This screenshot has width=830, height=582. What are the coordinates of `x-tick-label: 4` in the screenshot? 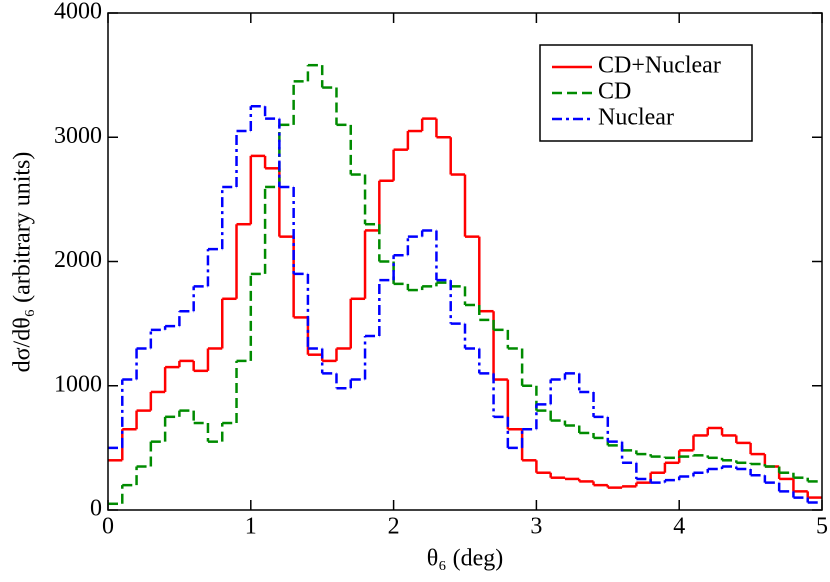 It's located at (679, 527).